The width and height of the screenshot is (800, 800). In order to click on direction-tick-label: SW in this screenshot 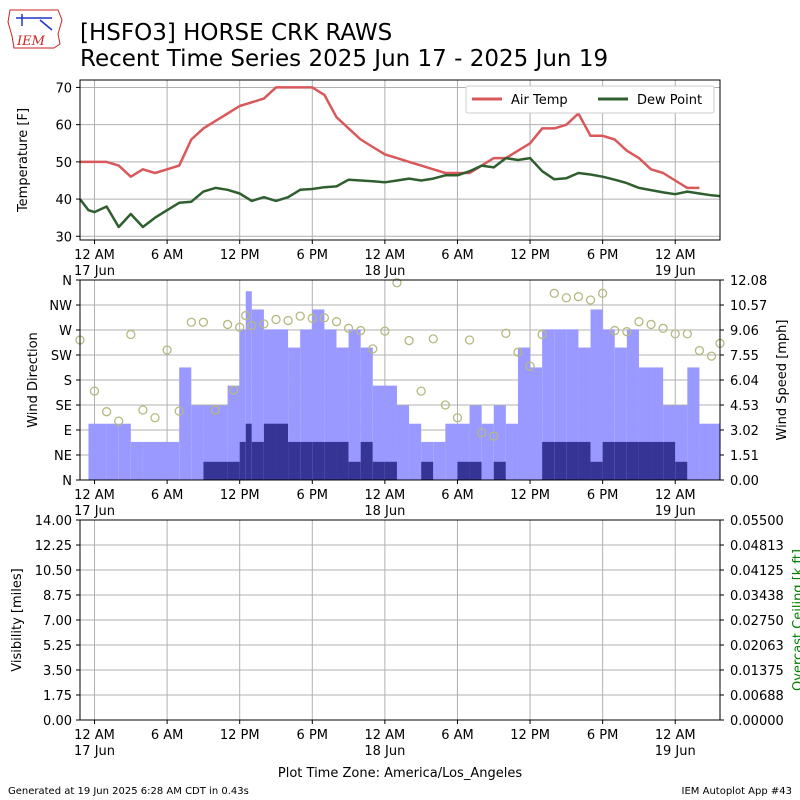, I will do `click(61, 356)`.